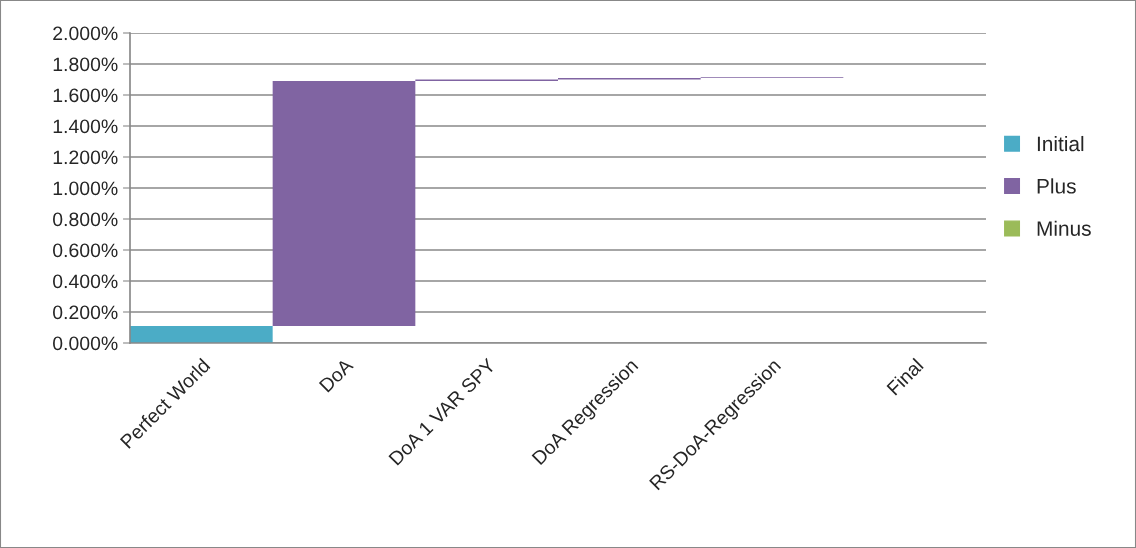 The image size is (1136, 548). I want to click on x-tick-label: DoA, so click(336, 375).